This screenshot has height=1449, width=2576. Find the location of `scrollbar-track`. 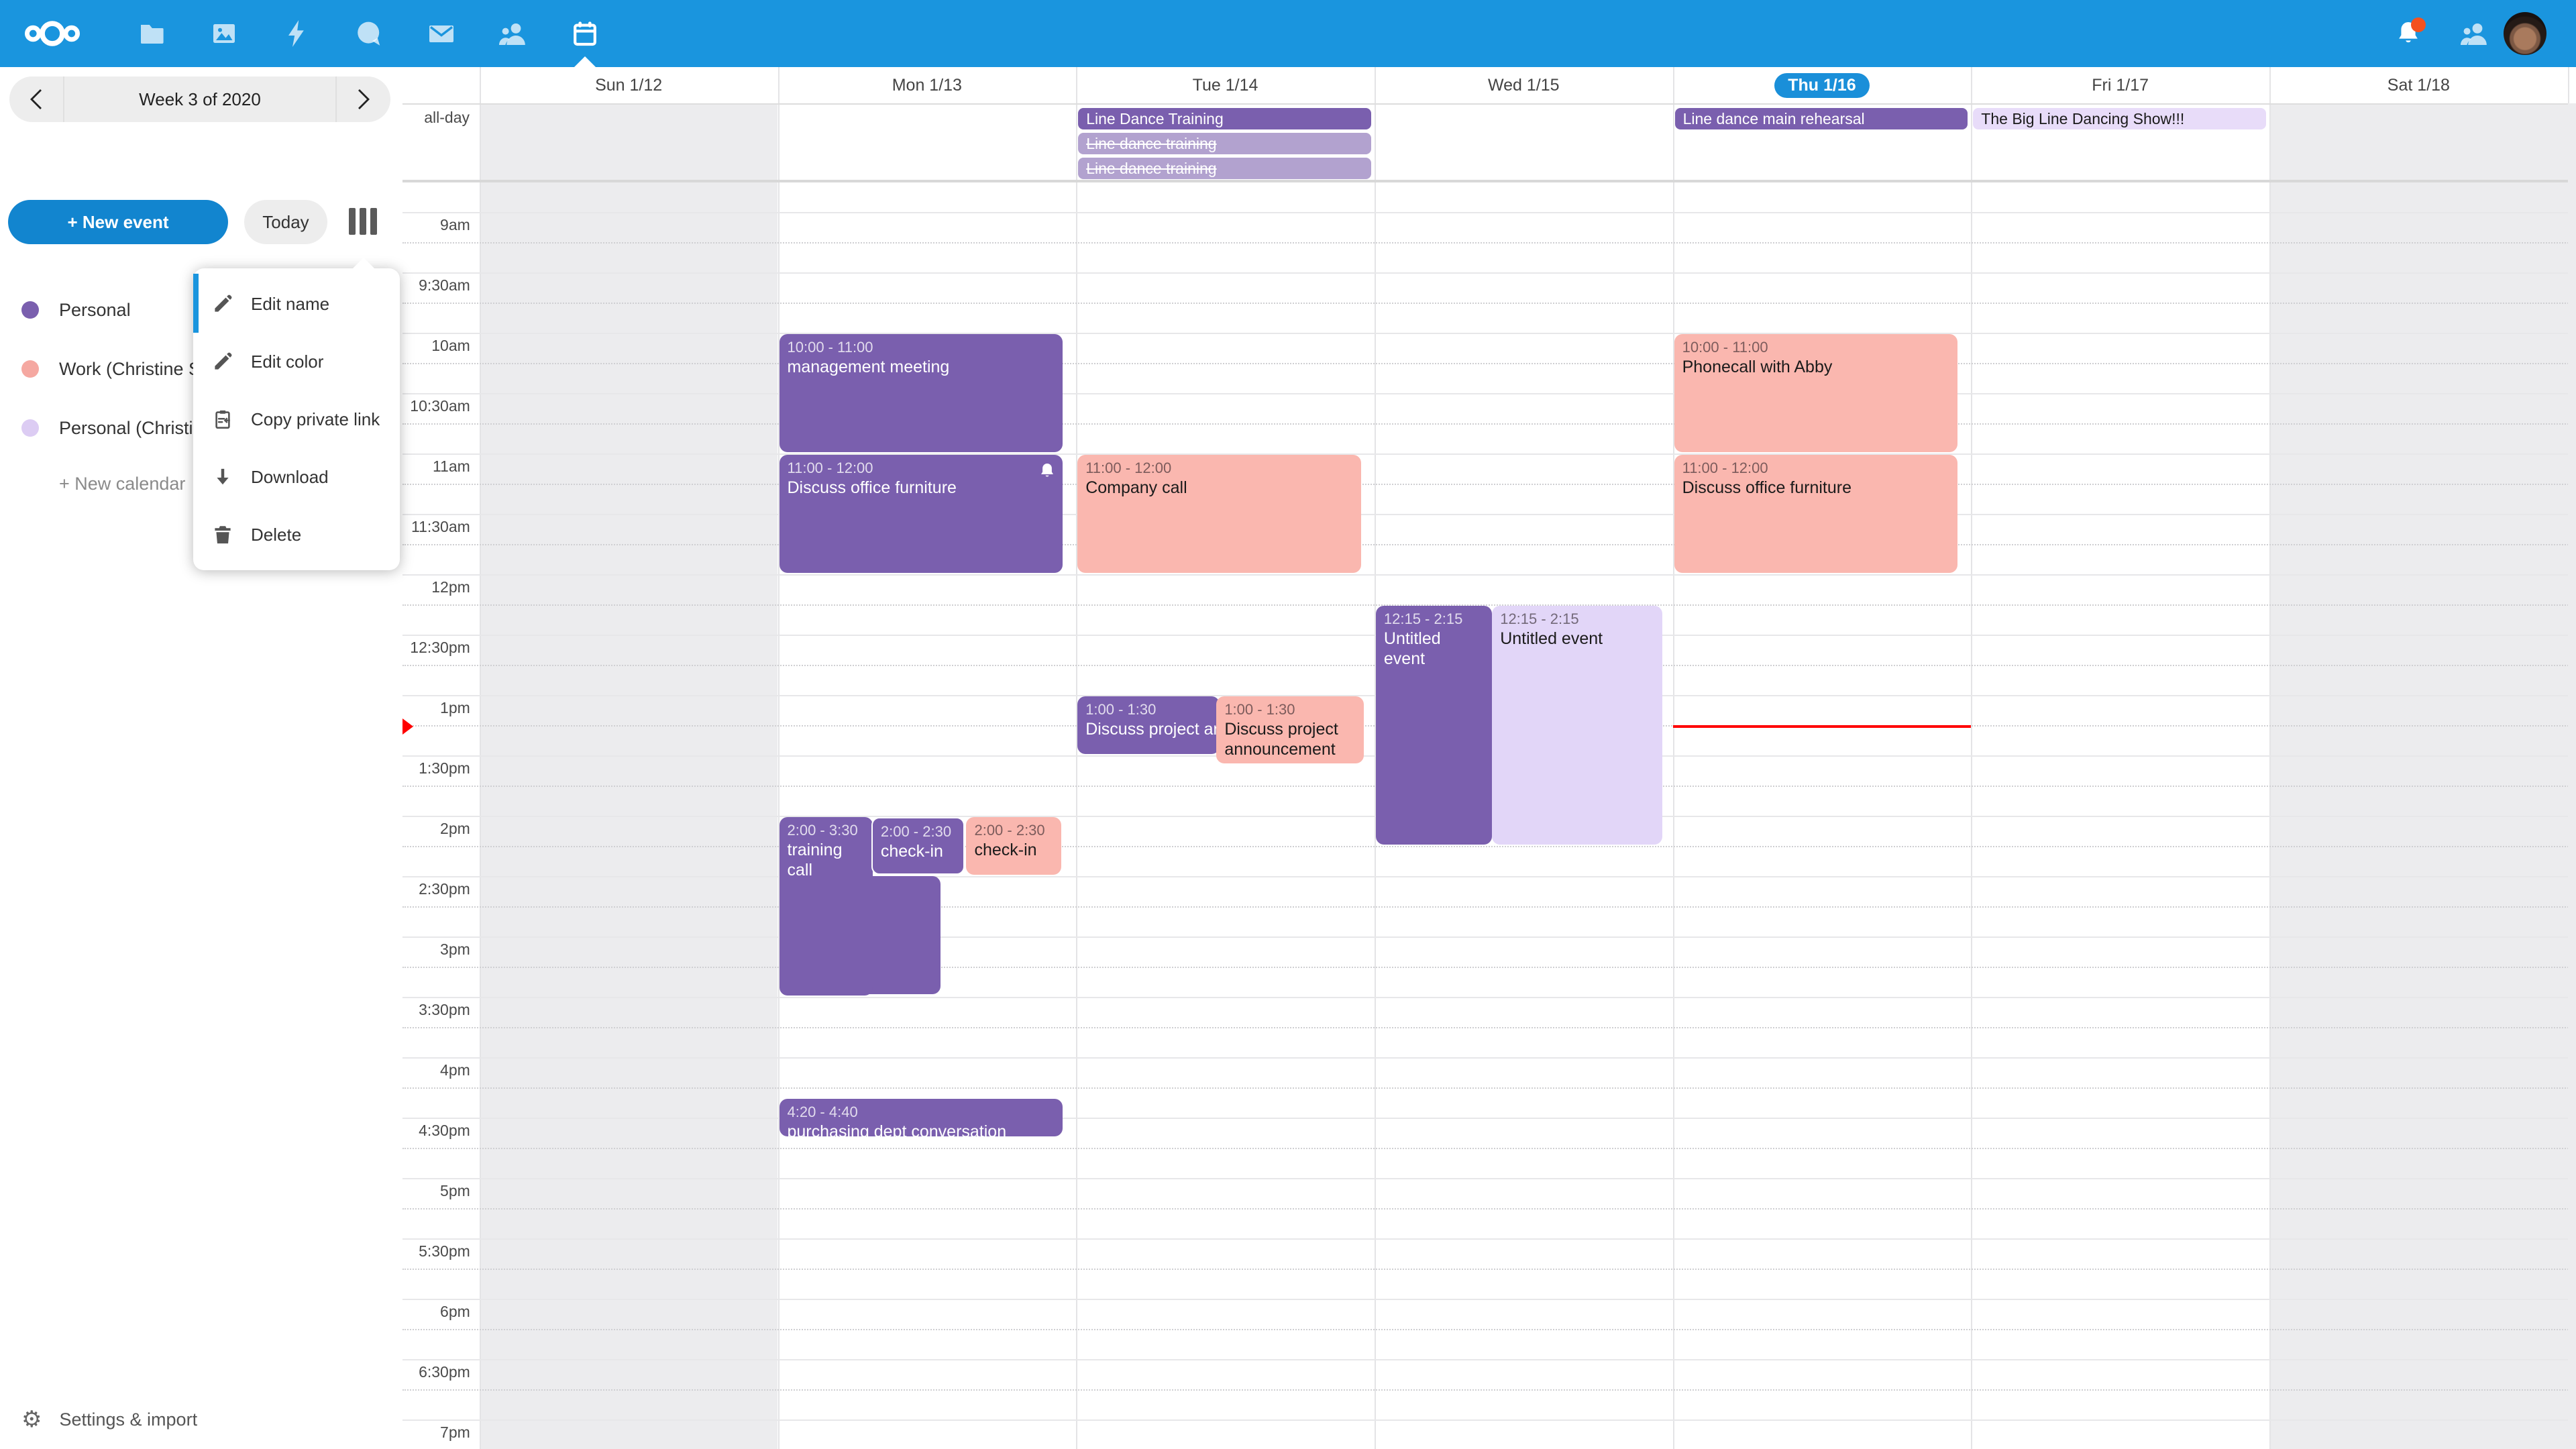

scrollbar-track is located at coordinates (2572, 776).